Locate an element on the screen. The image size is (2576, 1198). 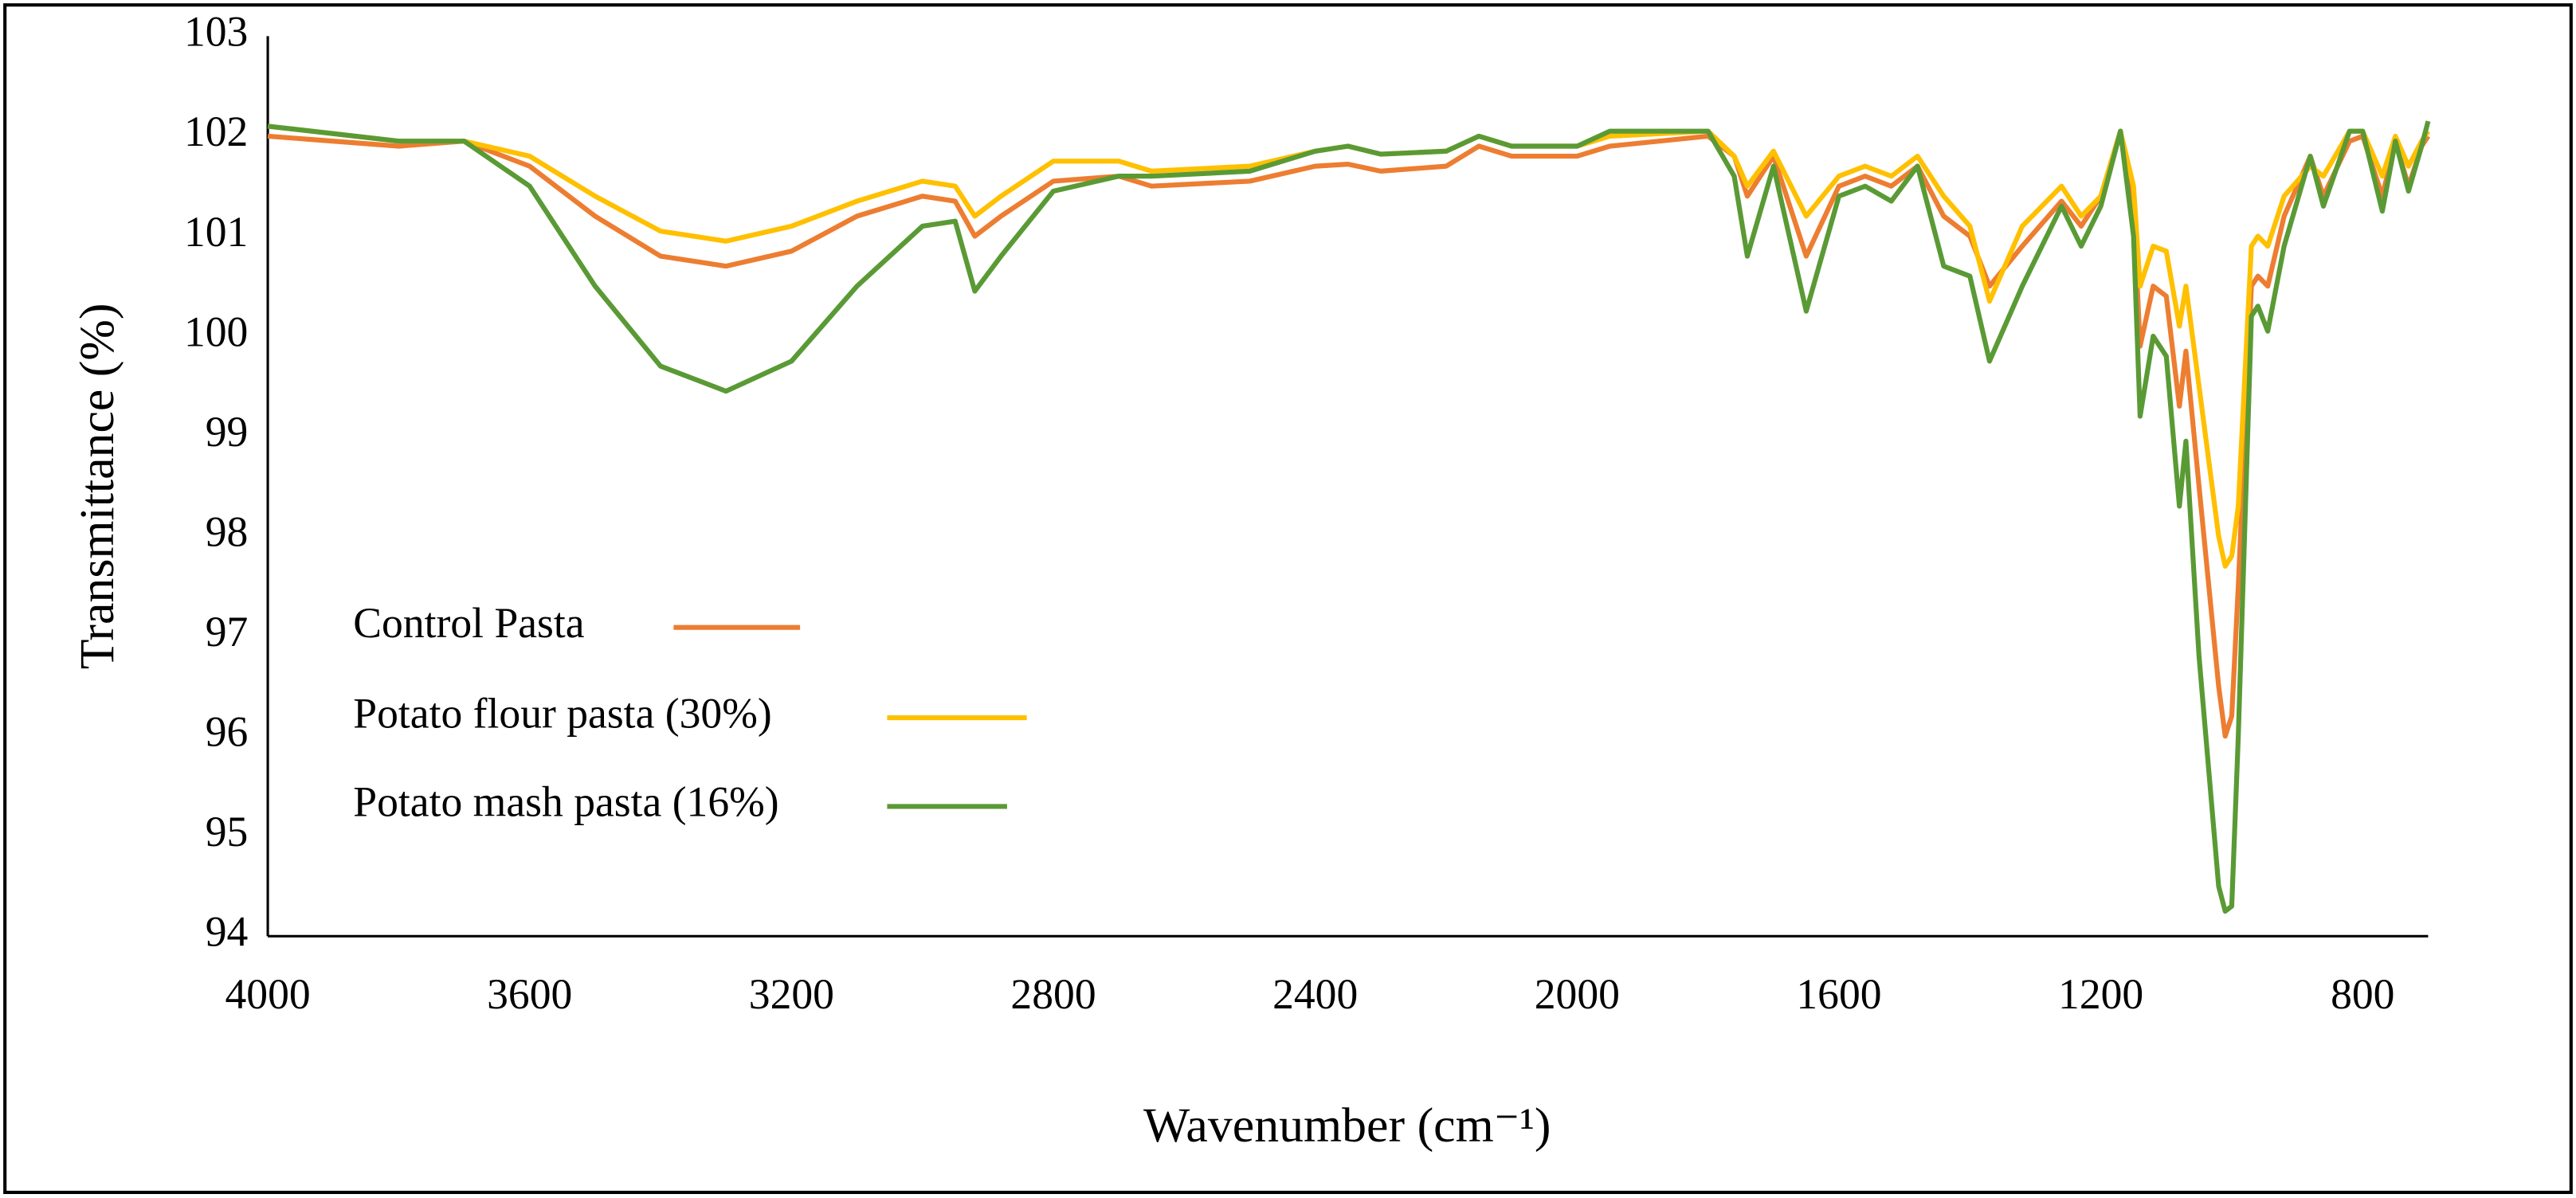
y-tick-label: 100 is located at coordinates (216, 331).